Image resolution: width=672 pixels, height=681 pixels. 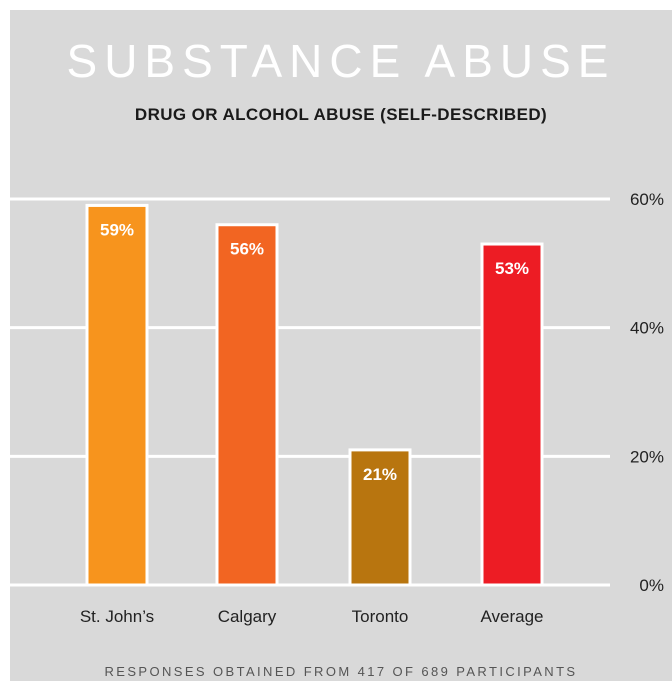 I want to click on data-label: 21%, so click(x=380, y=474).